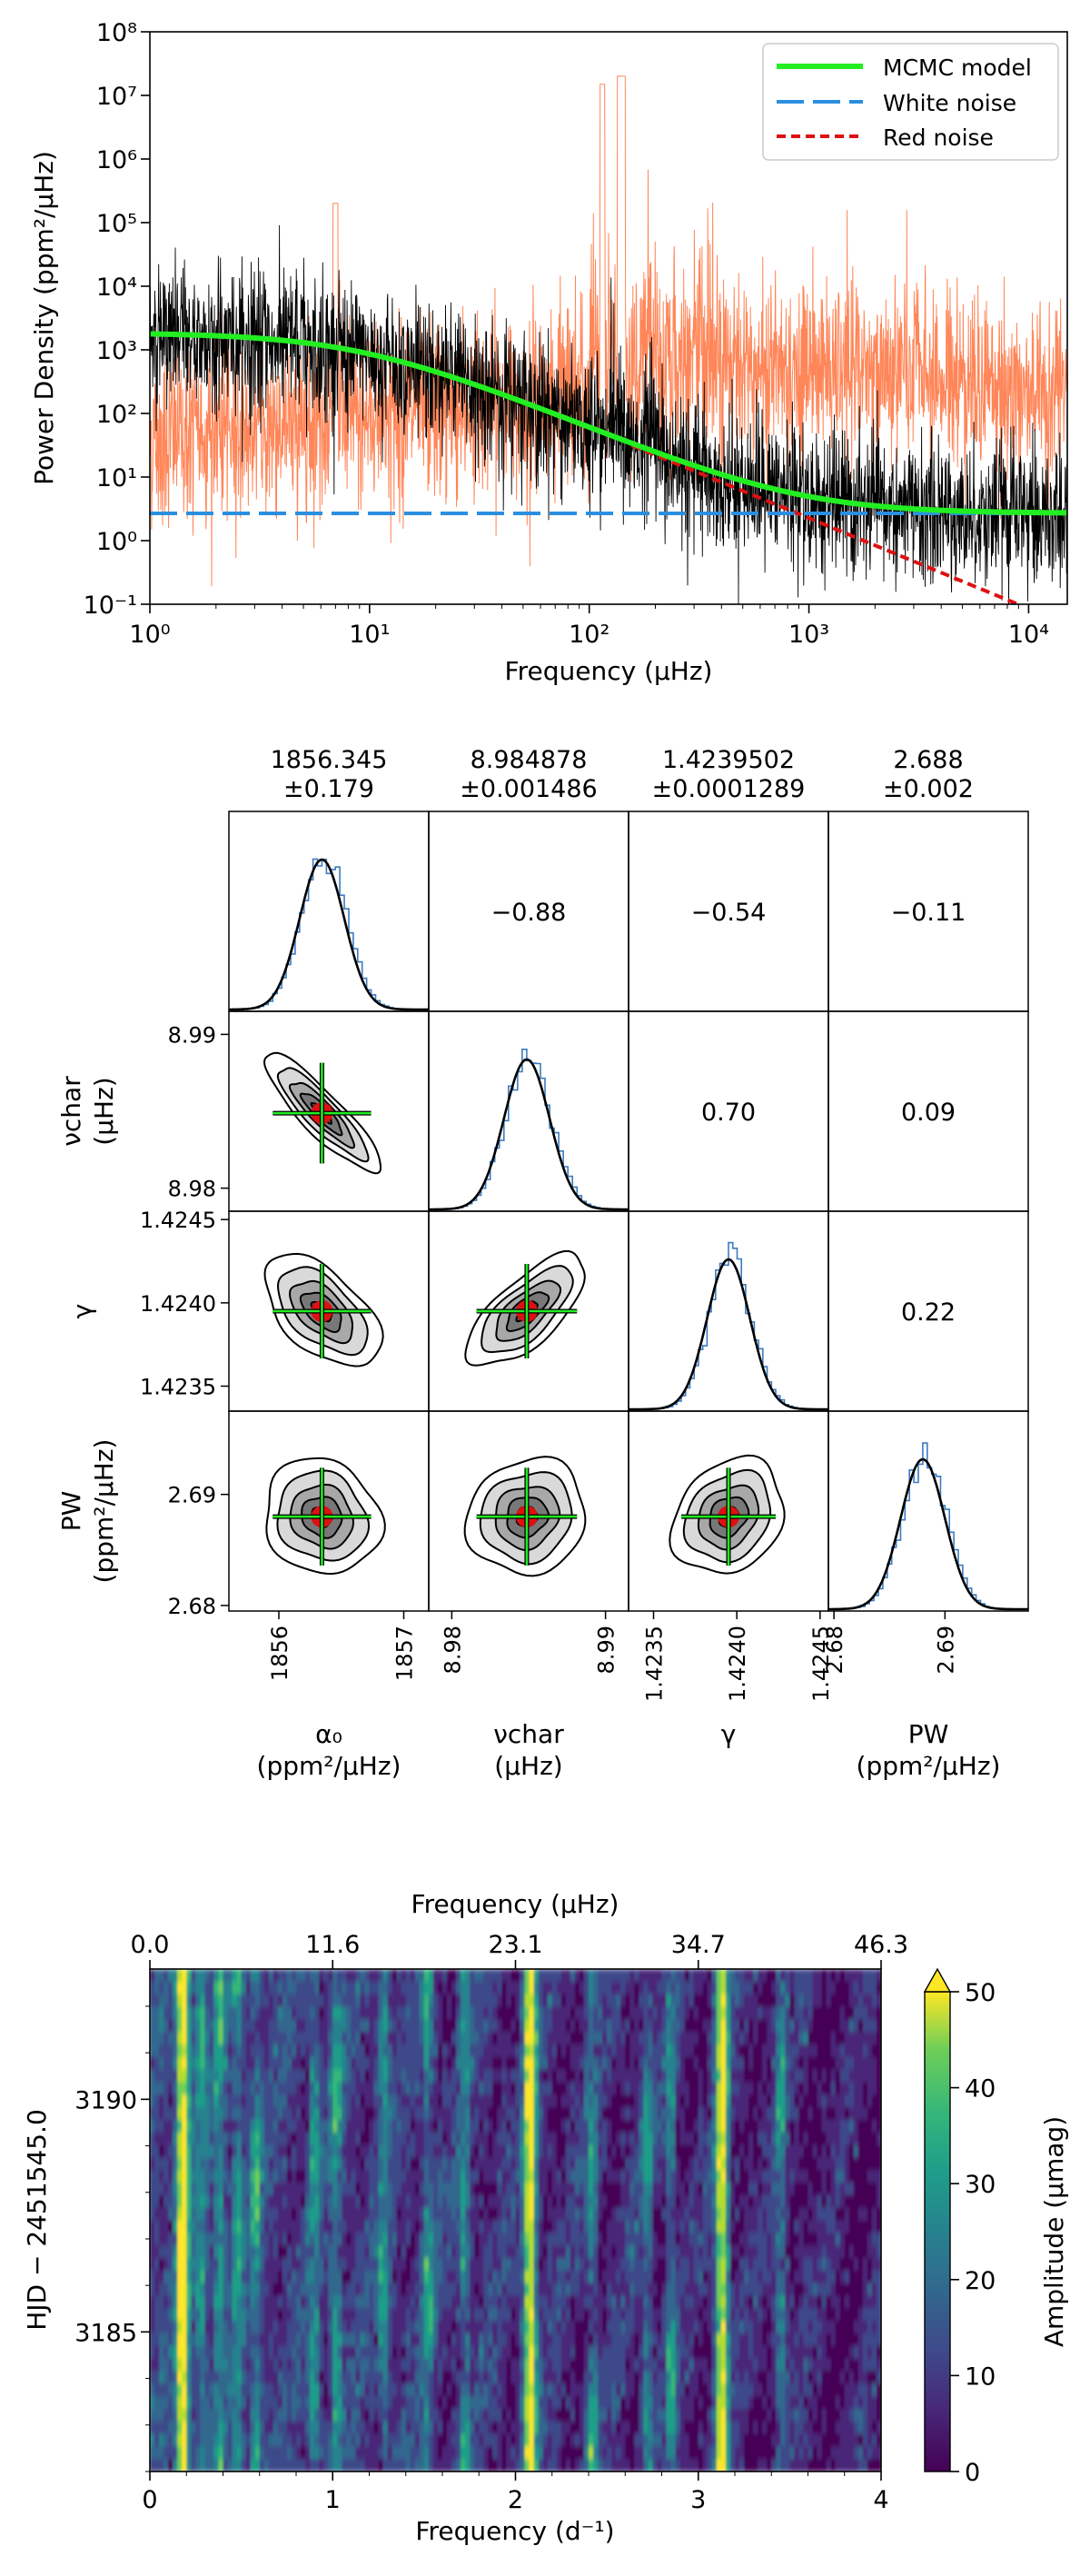 Image resolution: width=1090 pixels, height=2576 pixels. I want to click on y-tick-label: 10⁷, so click(117, 97).